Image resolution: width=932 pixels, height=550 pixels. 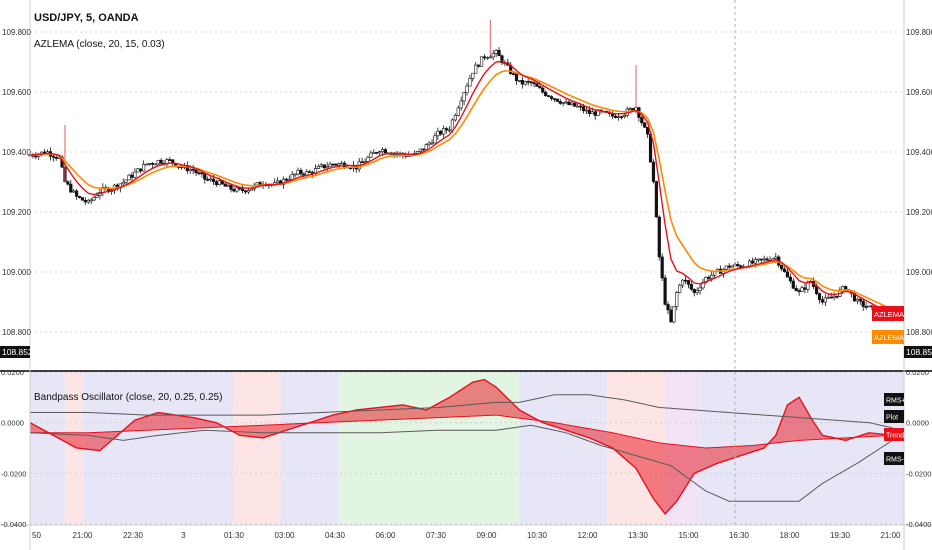 I want to click on x-tick-label: 04:30, so click(x=335, y=535).